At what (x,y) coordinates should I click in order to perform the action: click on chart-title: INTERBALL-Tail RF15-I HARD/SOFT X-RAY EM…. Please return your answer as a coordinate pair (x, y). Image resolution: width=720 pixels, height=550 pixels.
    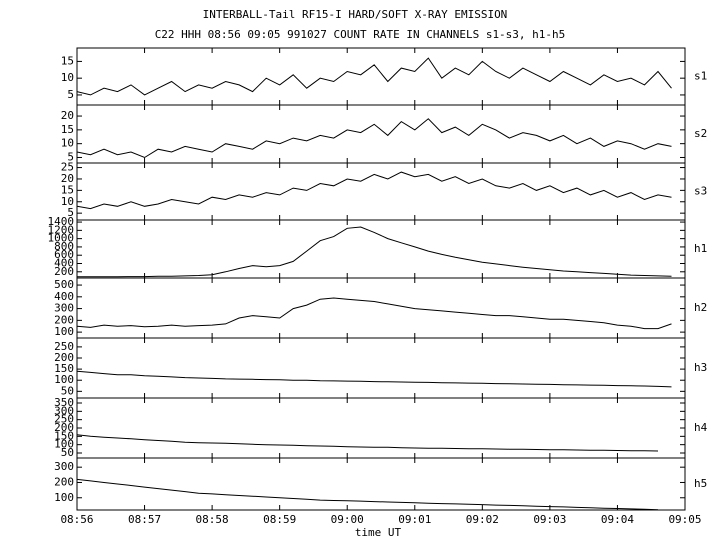
    Looking at the image, I should click on (355, 14).